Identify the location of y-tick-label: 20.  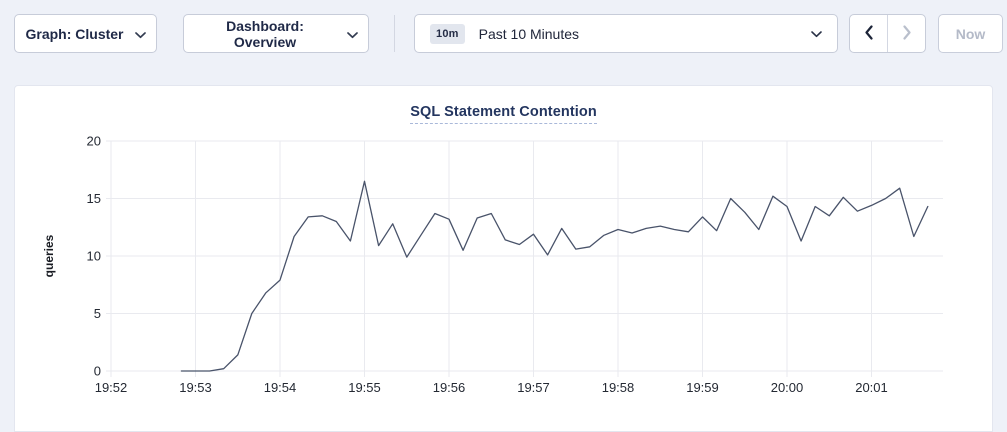
(94, 141).